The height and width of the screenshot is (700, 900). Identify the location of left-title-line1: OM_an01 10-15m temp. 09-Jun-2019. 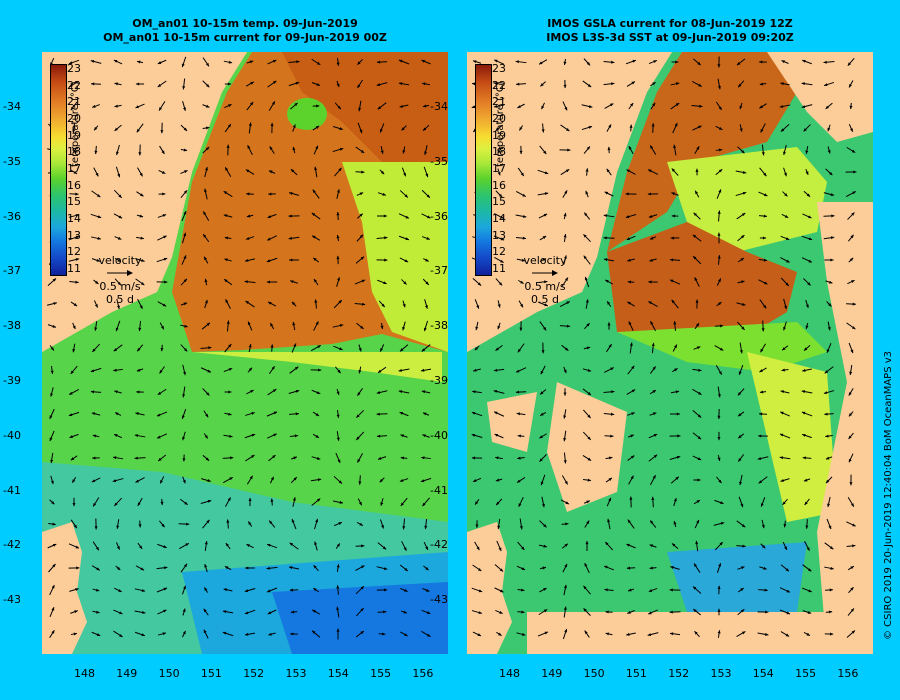
(245, 23).